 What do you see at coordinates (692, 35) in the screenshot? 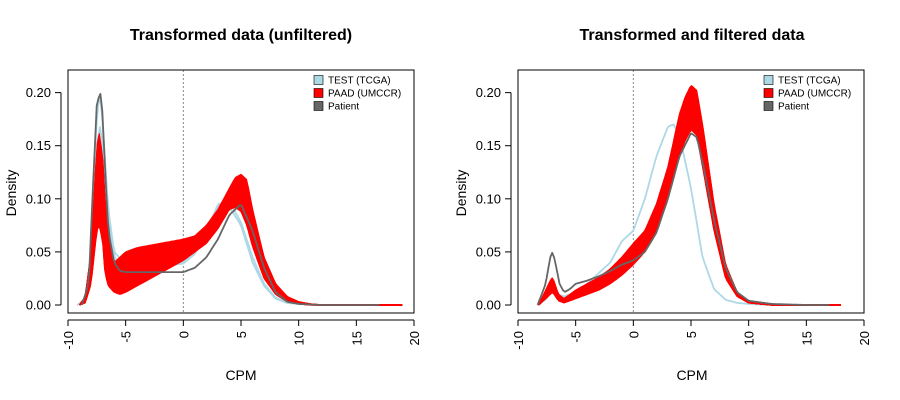
I see `chart-title: Transformed and filtered data` at bounding box center [692, 35].